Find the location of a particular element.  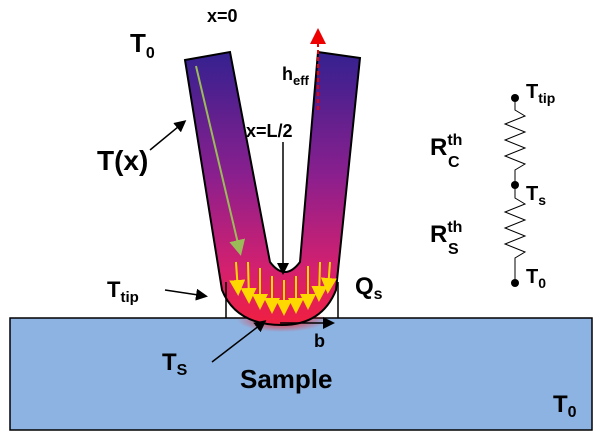

label-t0: T0 is located at coordinates (142, 45).